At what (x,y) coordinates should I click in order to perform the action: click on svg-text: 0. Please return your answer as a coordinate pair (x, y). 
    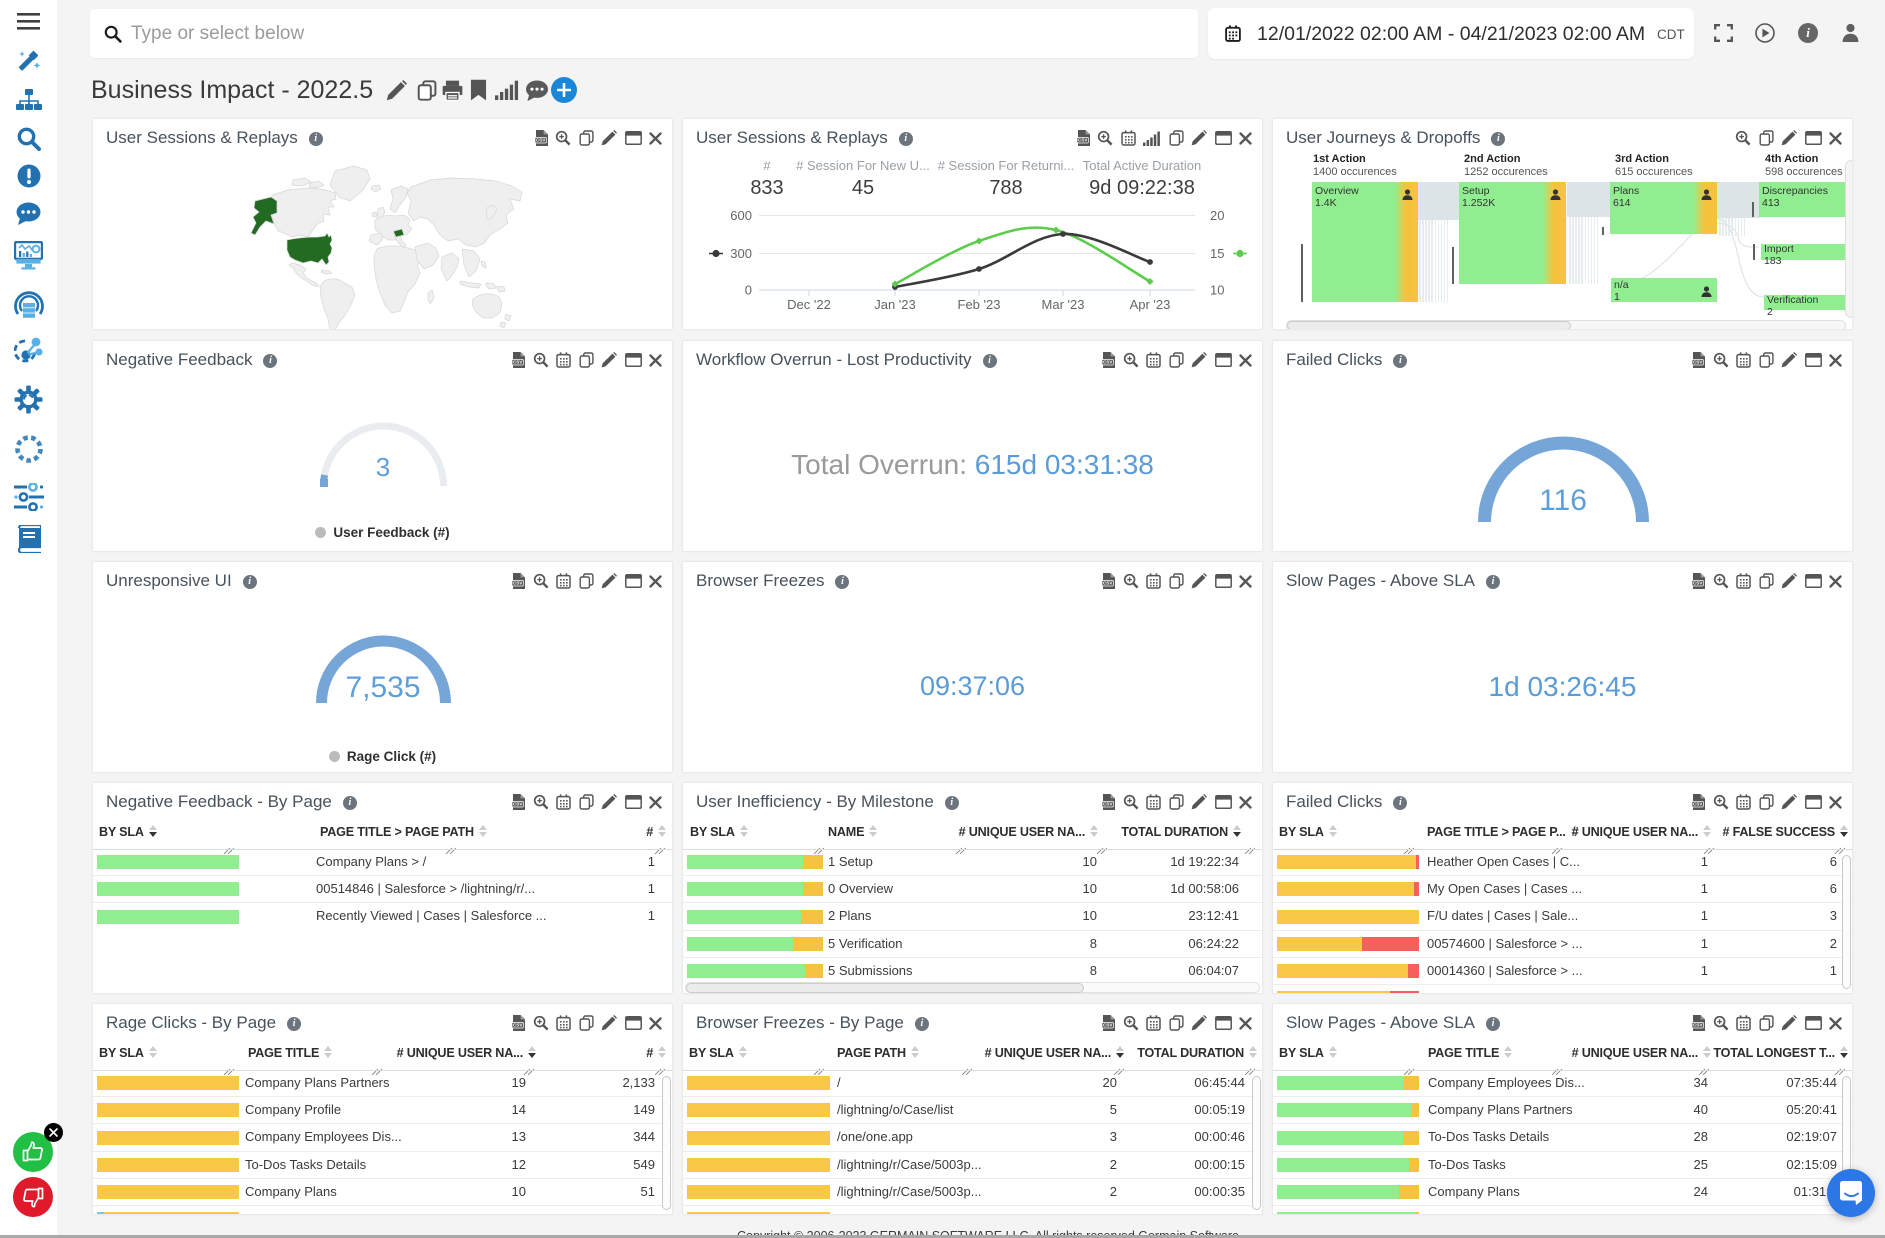
    Looking at the image, I should click on (748, 290).